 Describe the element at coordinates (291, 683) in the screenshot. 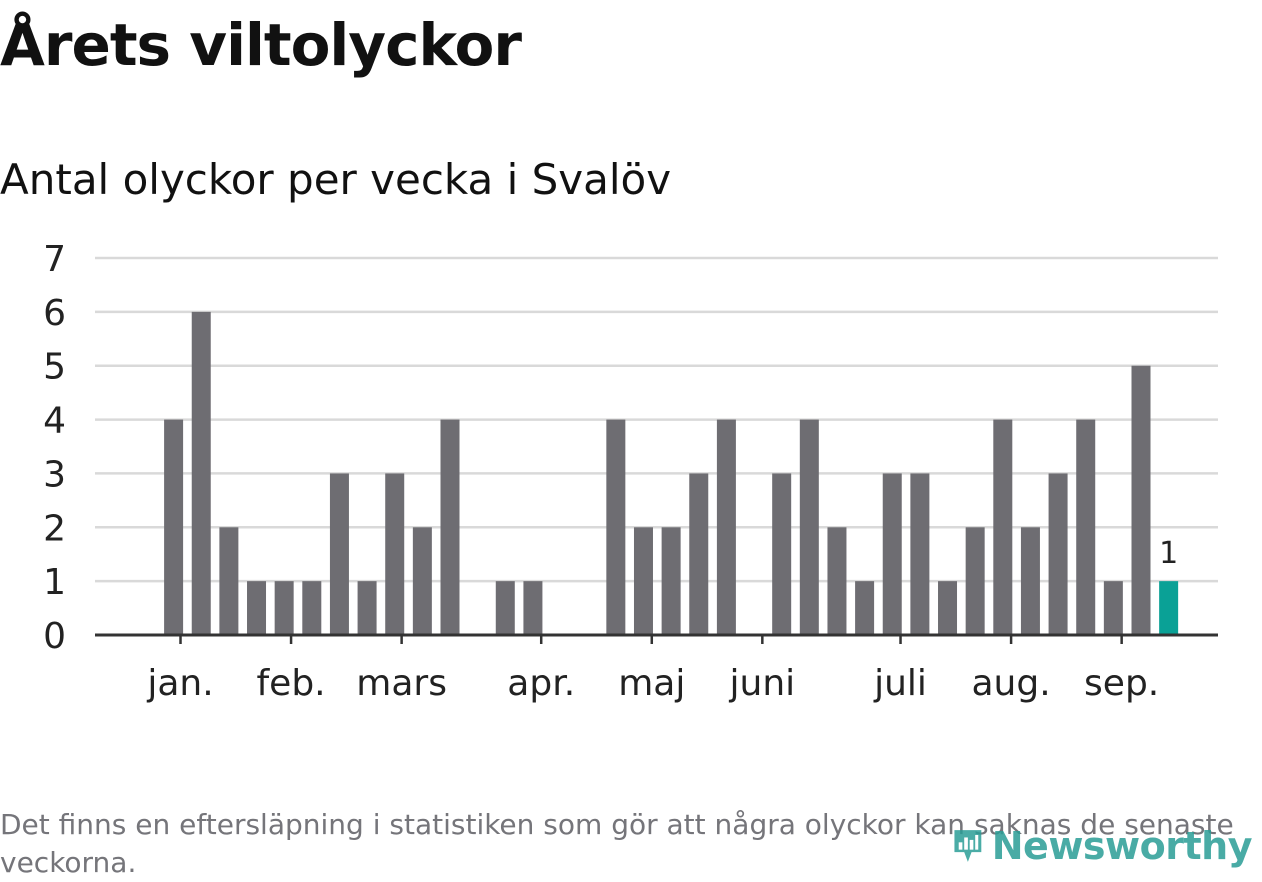

I see `x-tick-label: feb.` at that location.